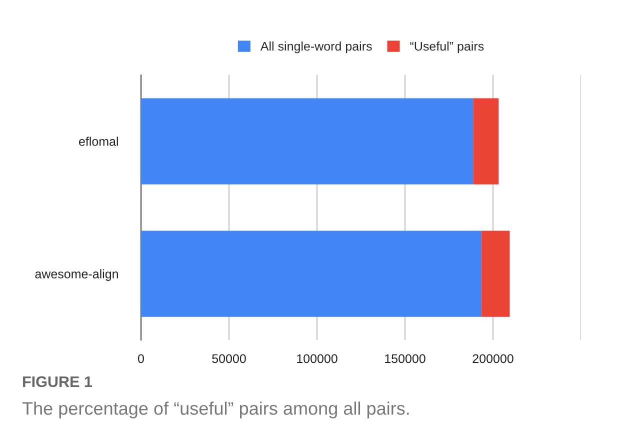 This screenshot has height=446, width=622. Describe the element at coordinates (317, 359) in the screenshot. I see `x-tick-label: 100000` at that location.